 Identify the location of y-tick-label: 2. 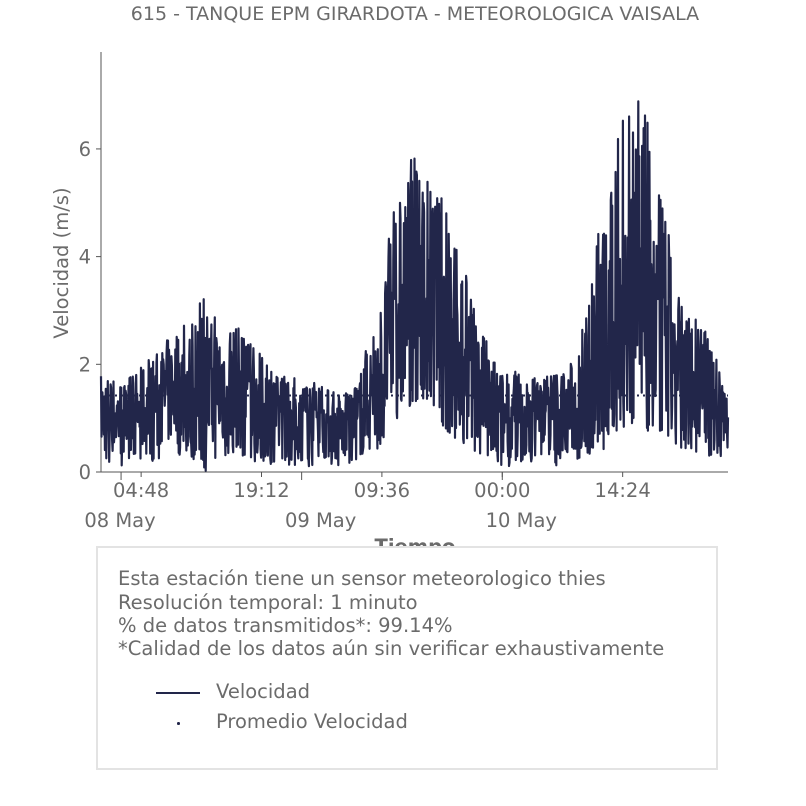
(85, 364).